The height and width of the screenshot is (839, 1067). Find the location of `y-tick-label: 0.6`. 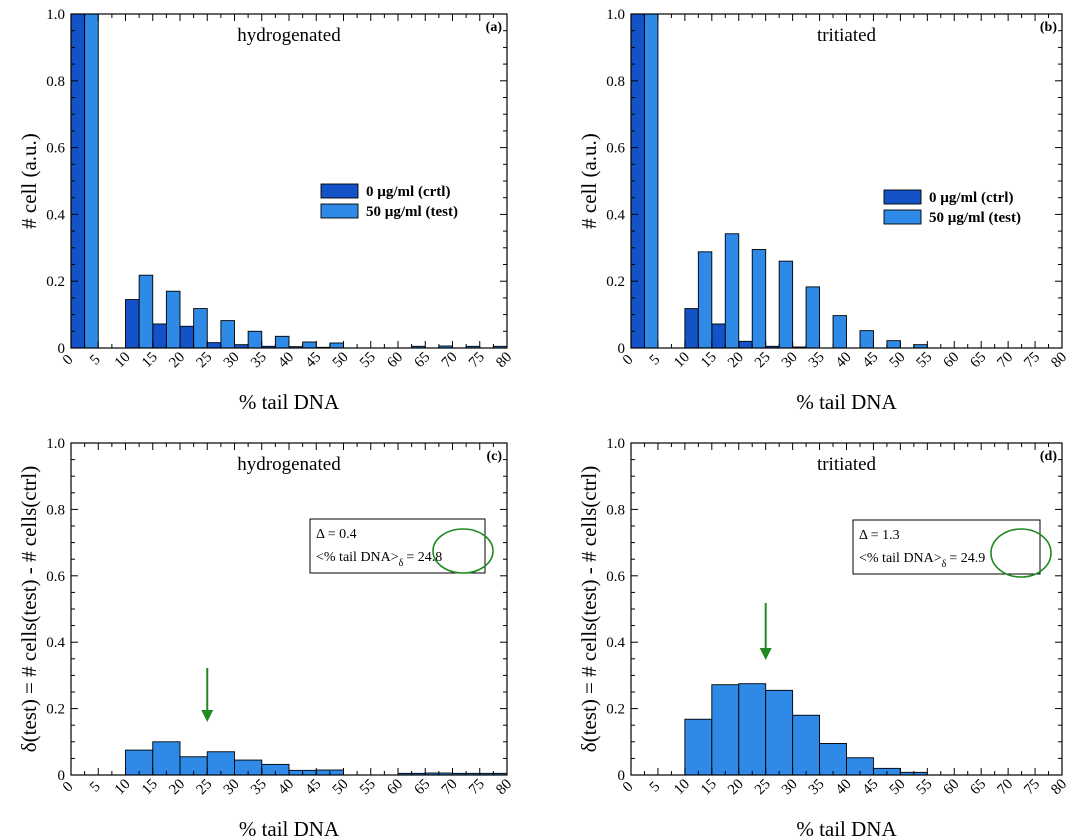

y-tick-label: 0.6 is located at coordinates (615, 577).